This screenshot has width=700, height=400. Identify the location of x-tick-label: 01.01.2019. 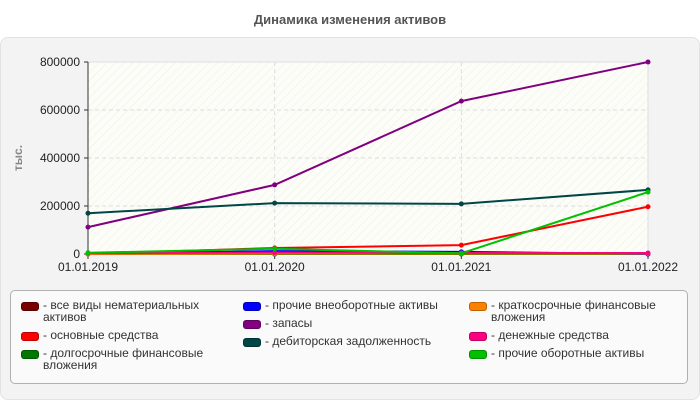
(88, 267).